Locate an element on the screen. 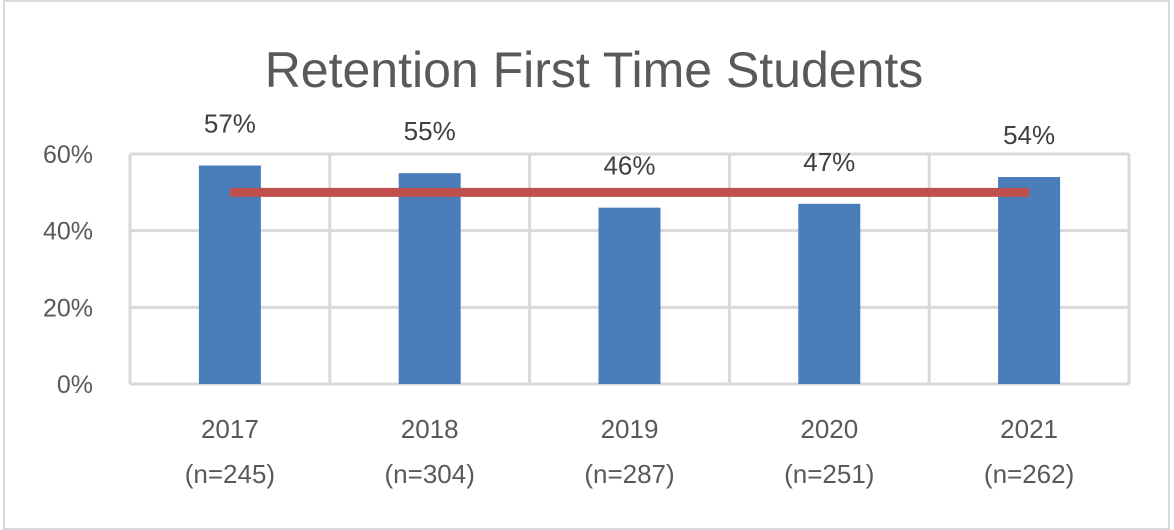  data-labels: 57% 55% 46% 47% 54% is located at coordinates (629, 145).